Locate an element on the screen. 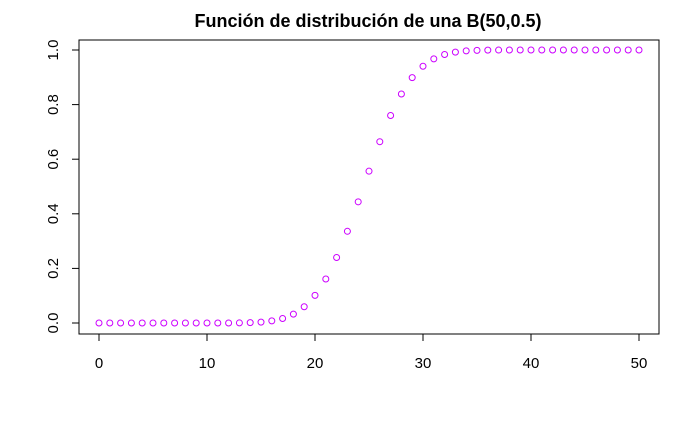 This screenshot has height=432, width=700. x-tick-label: 10 is located at coordinates (207, 363).